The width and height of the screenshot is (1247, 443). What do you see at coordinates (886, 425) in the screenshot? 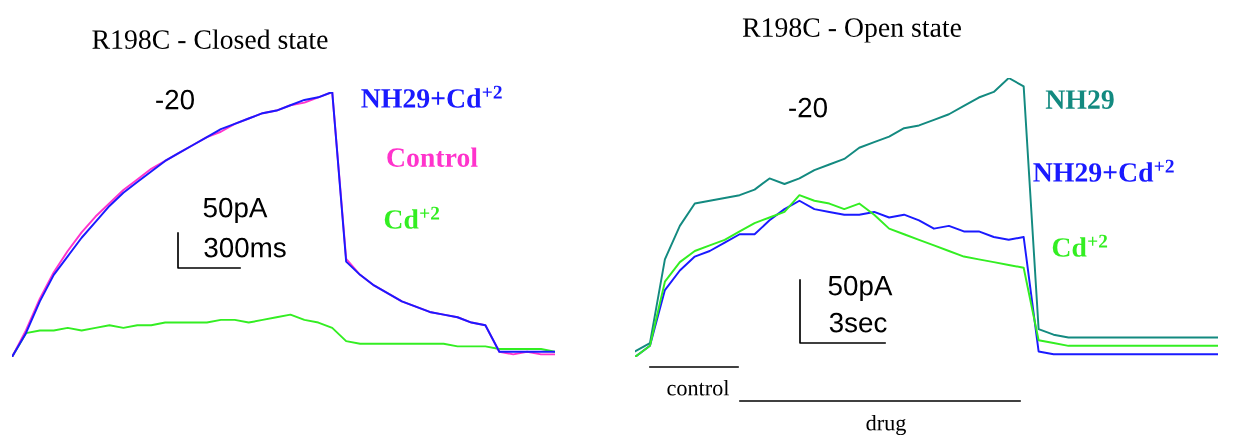
I see `text: drug` at bounding box center [886, 425].